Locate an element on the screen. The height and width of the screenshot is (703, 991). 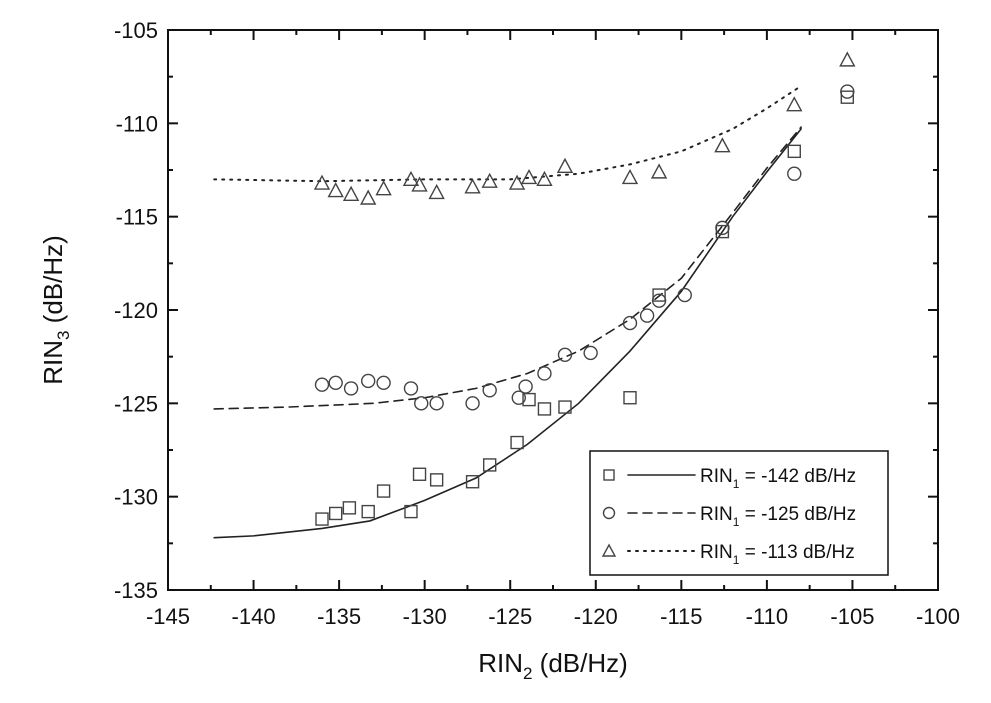
series-triangle is located at coordinates (534, 128).